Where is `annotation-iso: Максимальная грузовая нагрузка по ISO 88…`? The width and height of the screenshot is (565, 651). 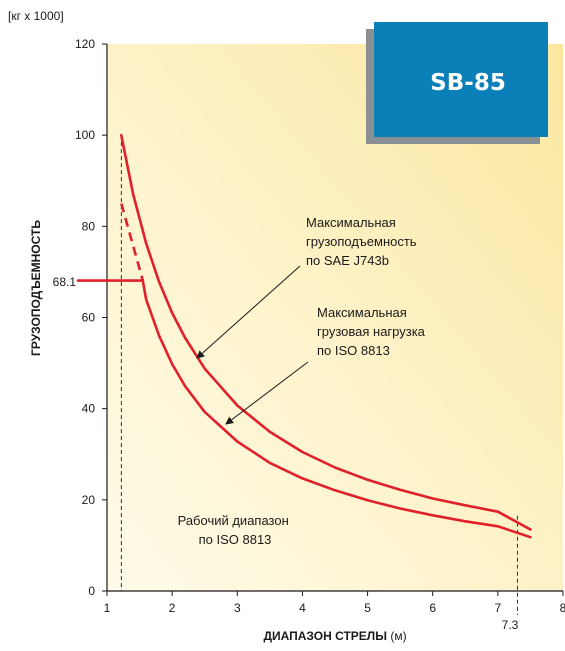
annotation-iso: Максимальная грузовая нагрузка по ISO 88… is located at coordinates (373, 331).